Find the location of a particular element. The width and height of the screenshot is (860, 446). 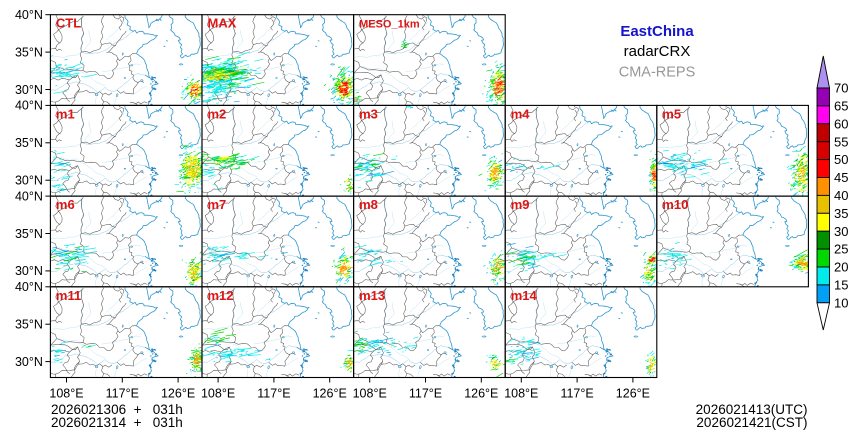

svg-text: 65 is located at coordinates (841, 106).